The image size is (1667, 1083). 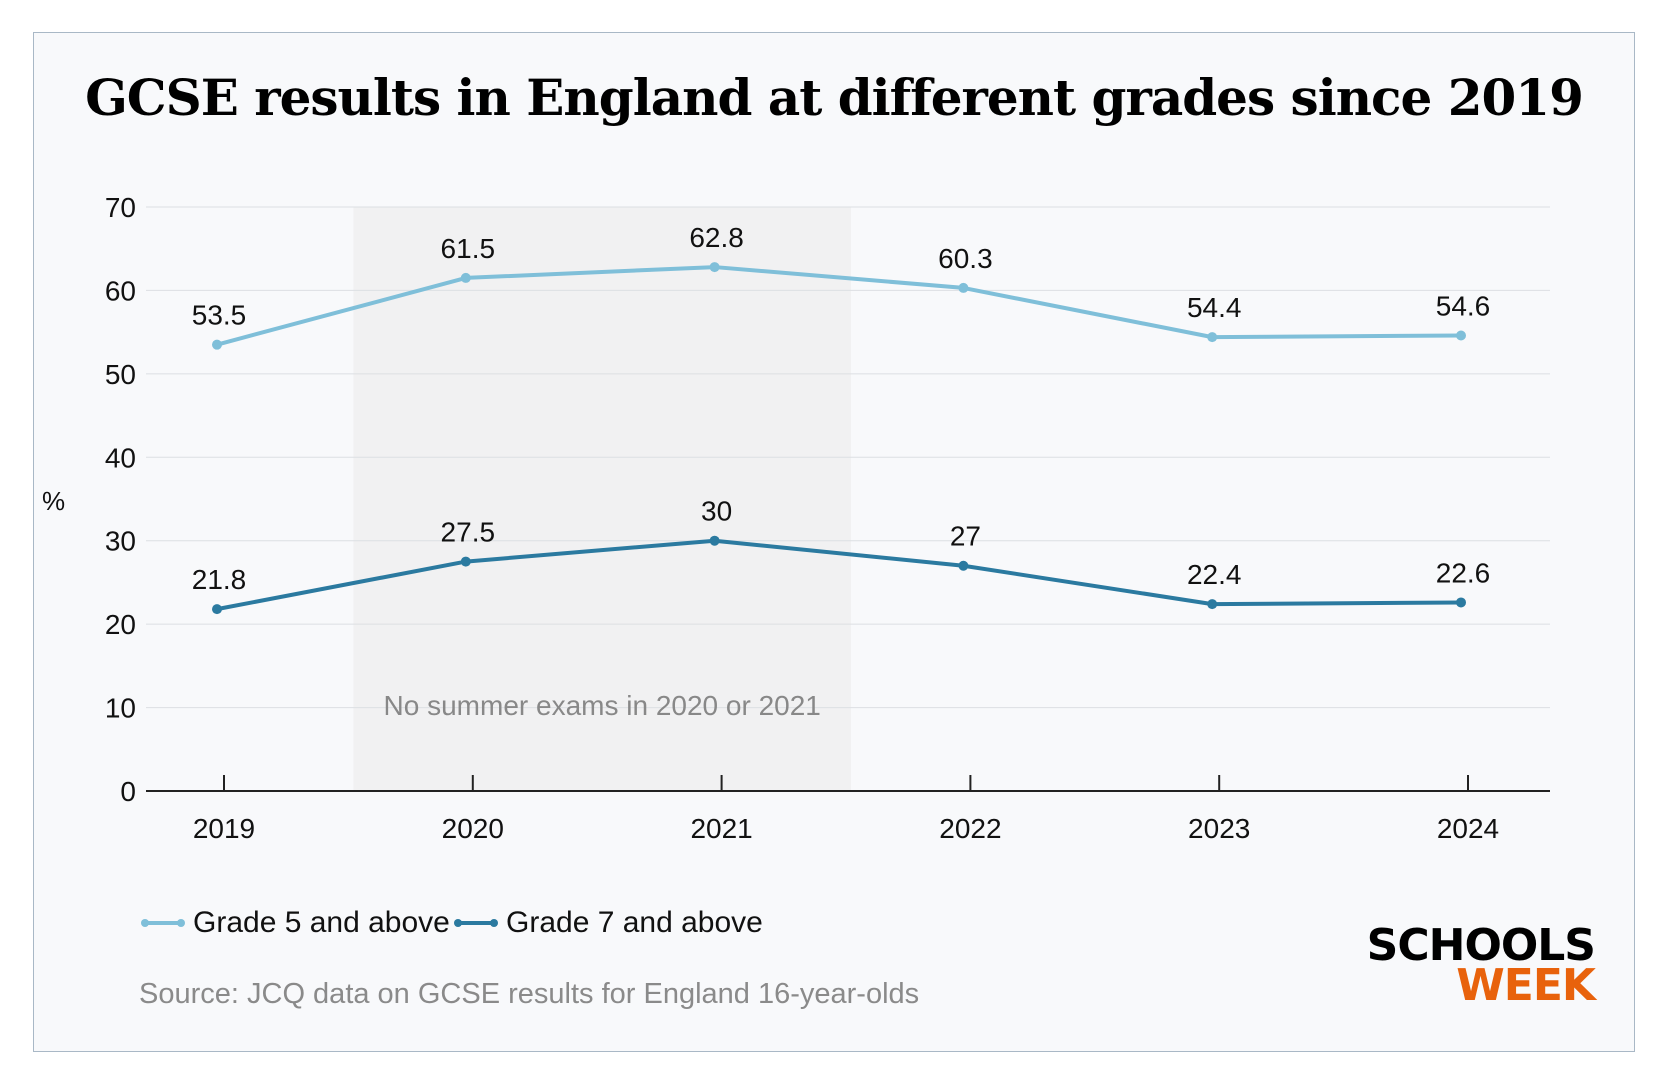 I want to click on x-tick-label: 2020, so click(x=473, y=828).